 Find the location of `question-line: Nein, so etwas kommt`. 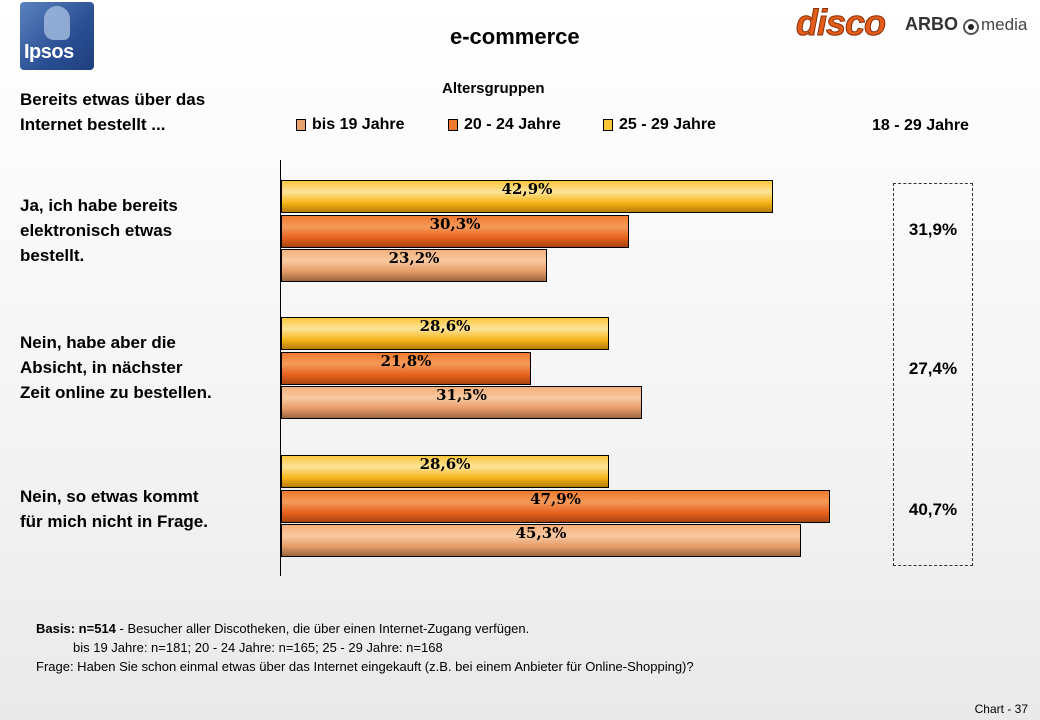

question-line: Nein, so etwas kommt is located at coordinates (109, 496).